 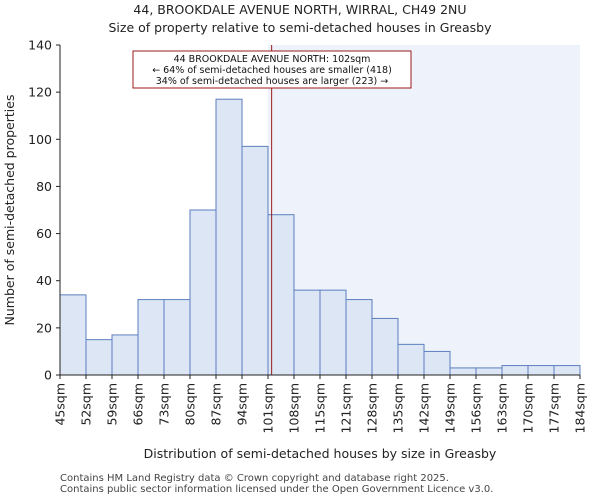 I want to click on x-tick-label-121sqm: 121sqm, so click(x=346, y=408).